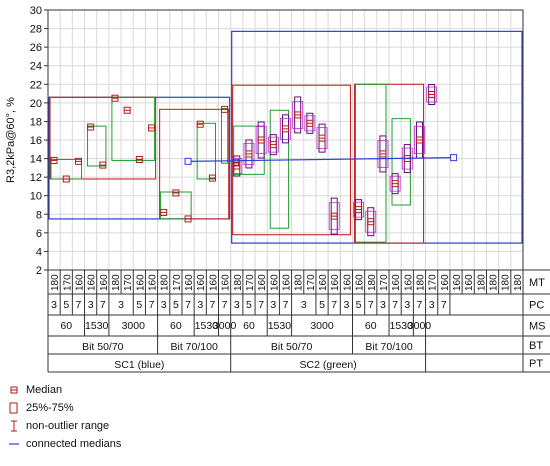 The width and height of the screenshot is (550, 466). What do you see at coordinates (39, 215) in the screenshot?
I see `y-tick-label: 8` at bounding box center [39, 215].